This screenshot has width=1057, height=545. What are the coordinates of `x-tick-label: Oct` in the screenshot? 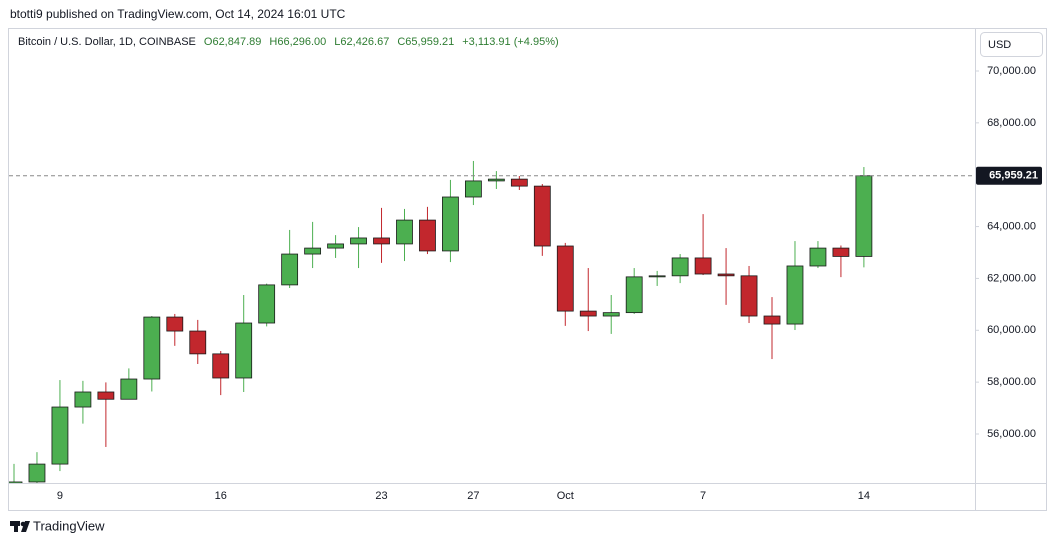 It's located at (565, 496).